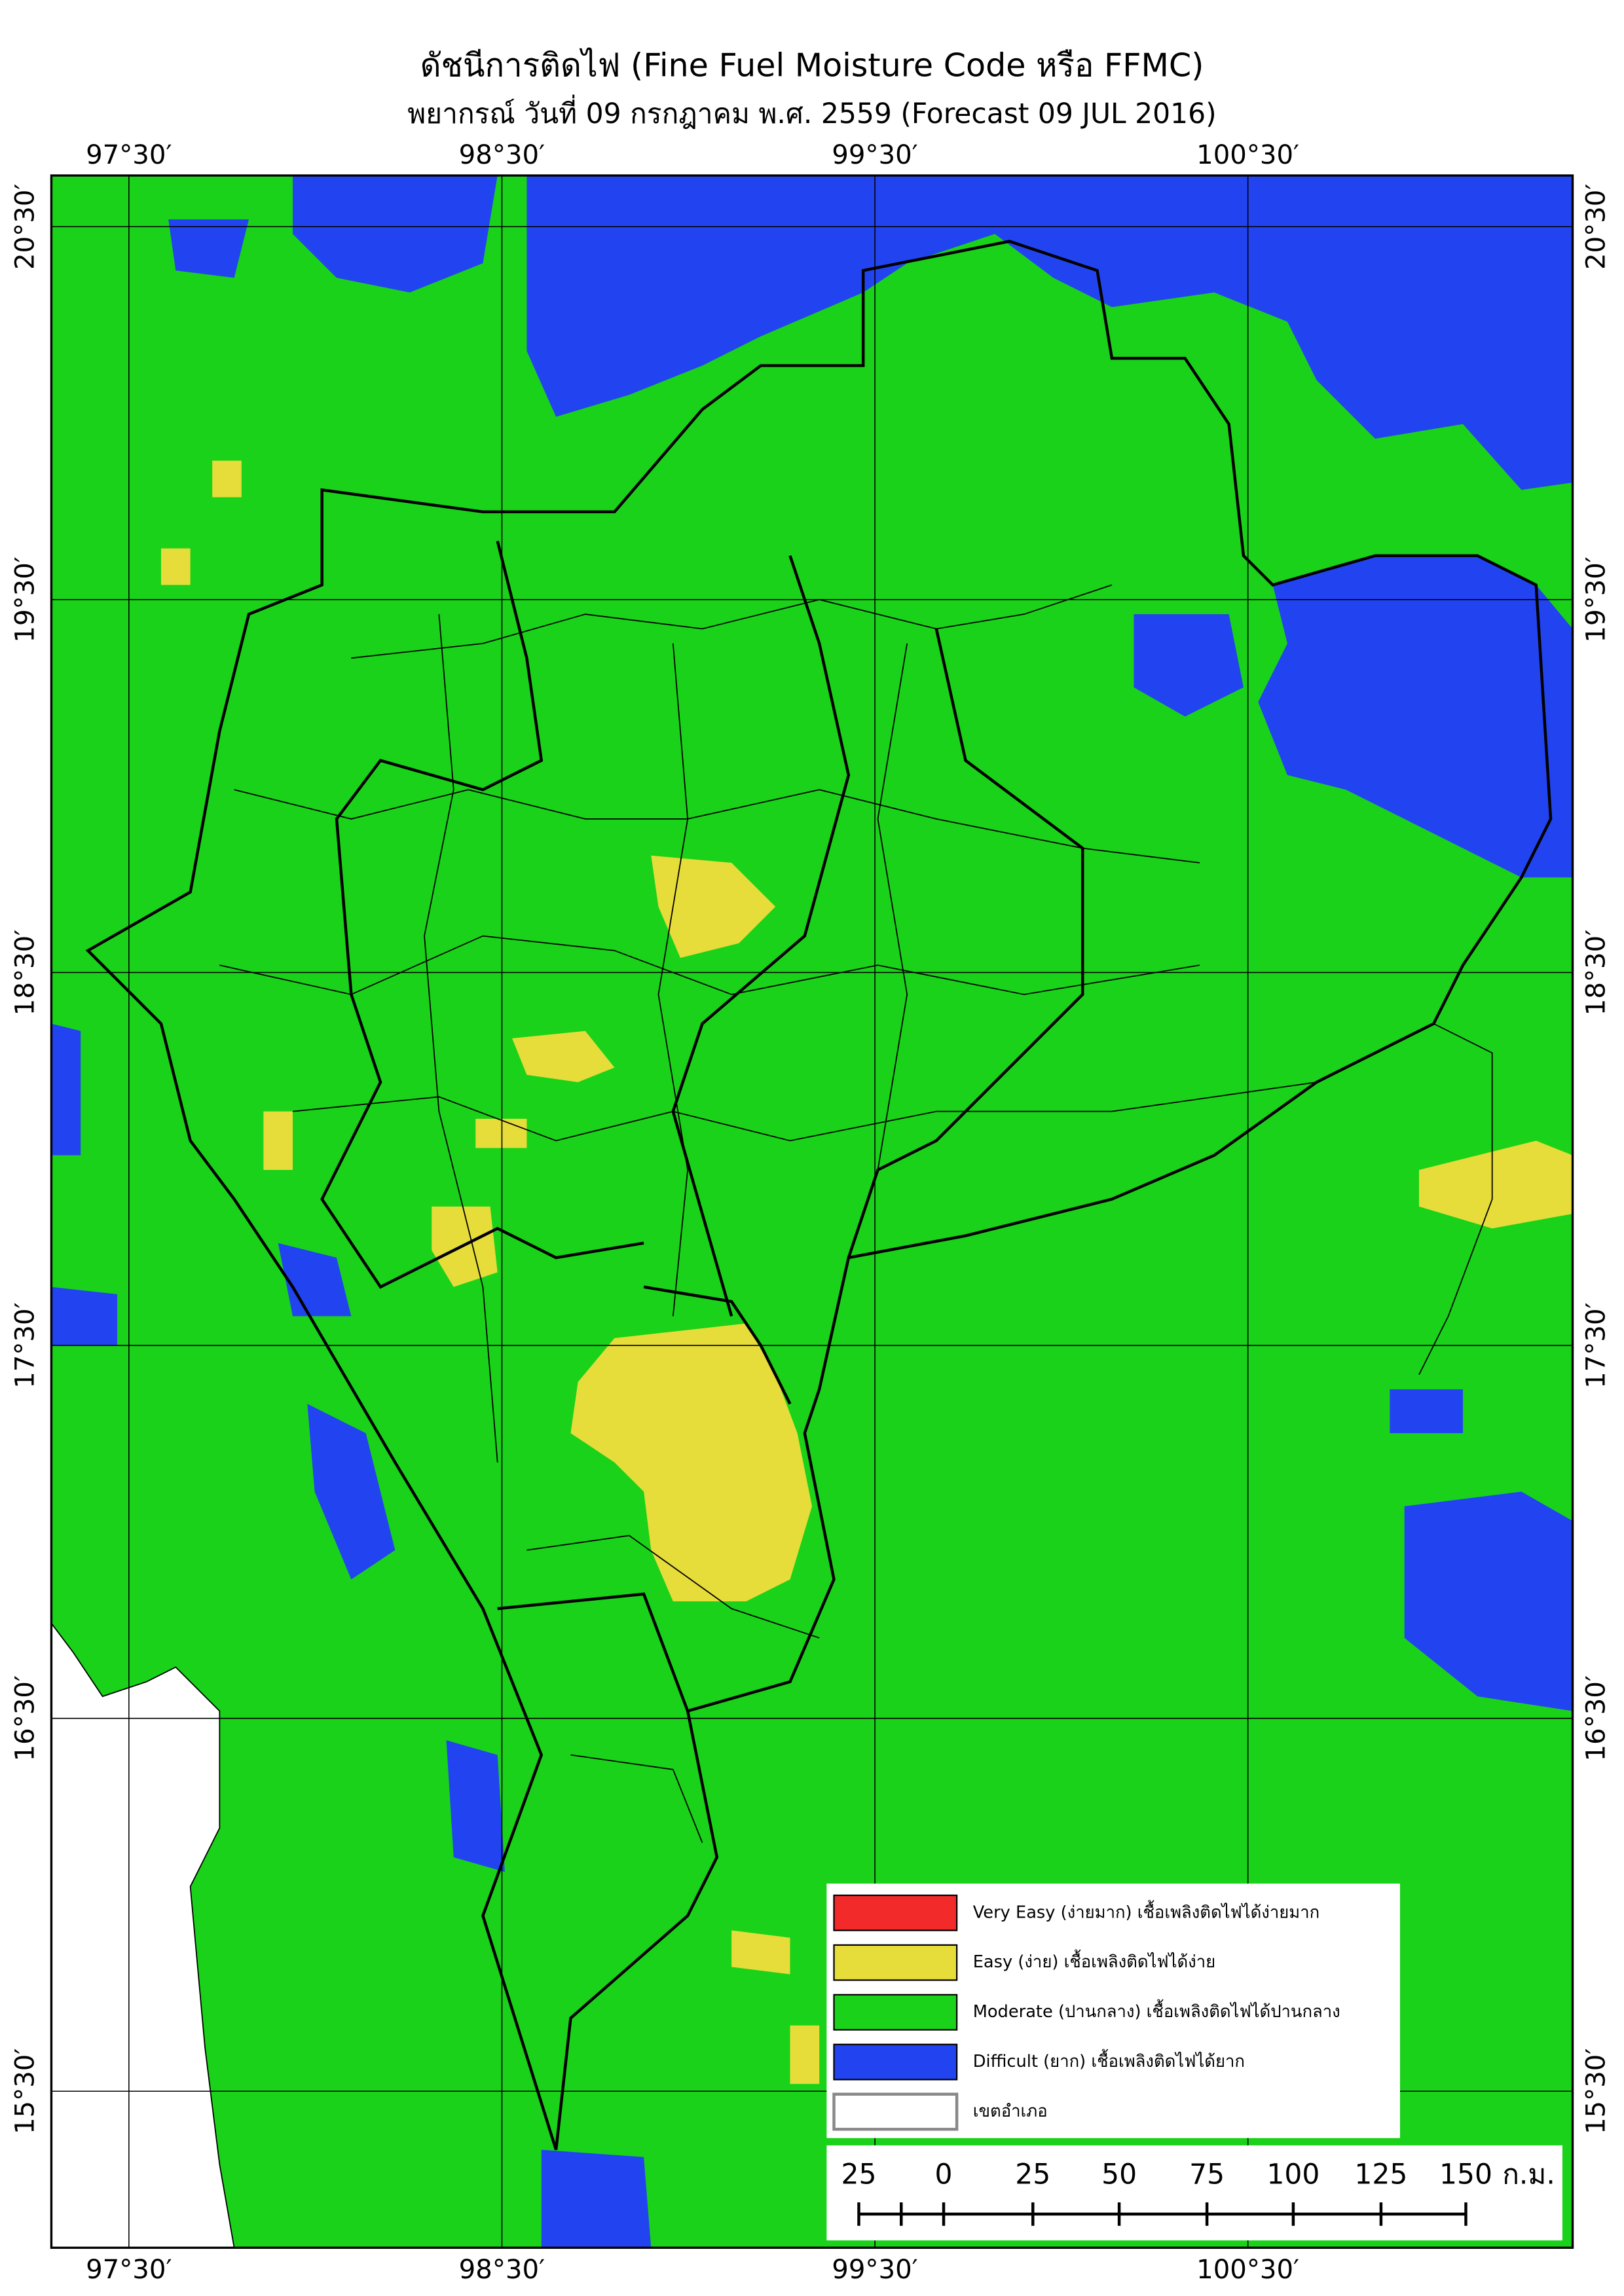  What do you see at coordinates (1465, 2175) in the screenshot?
I see `scale-label: 150` at bounding box center [1465, 2175].